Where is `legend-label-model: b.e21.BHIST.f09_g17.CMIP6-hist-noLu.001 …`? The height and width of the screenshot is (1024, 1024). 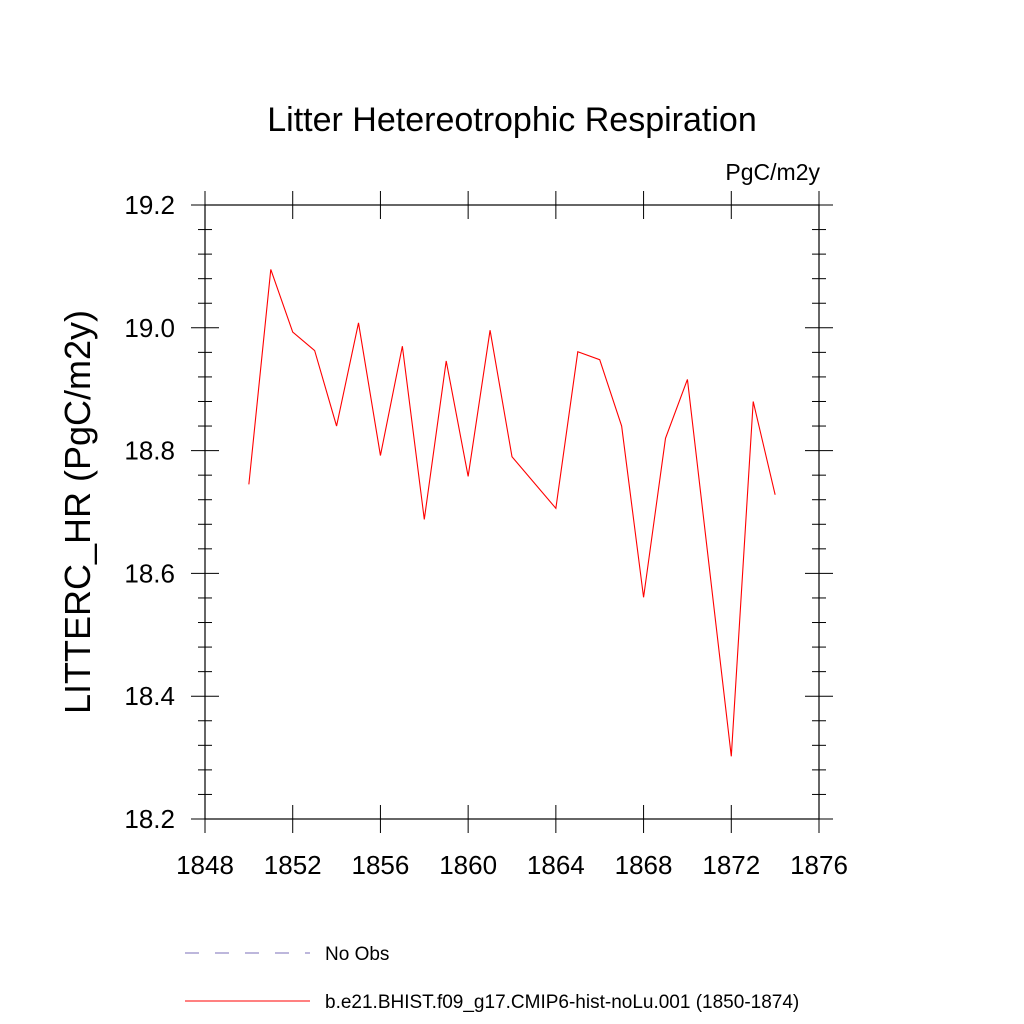 legend-label-model: b.e21.BHIST.f09_g17.CMIP6-hist-noLu.001 … is located at coordinates (562, 1002).